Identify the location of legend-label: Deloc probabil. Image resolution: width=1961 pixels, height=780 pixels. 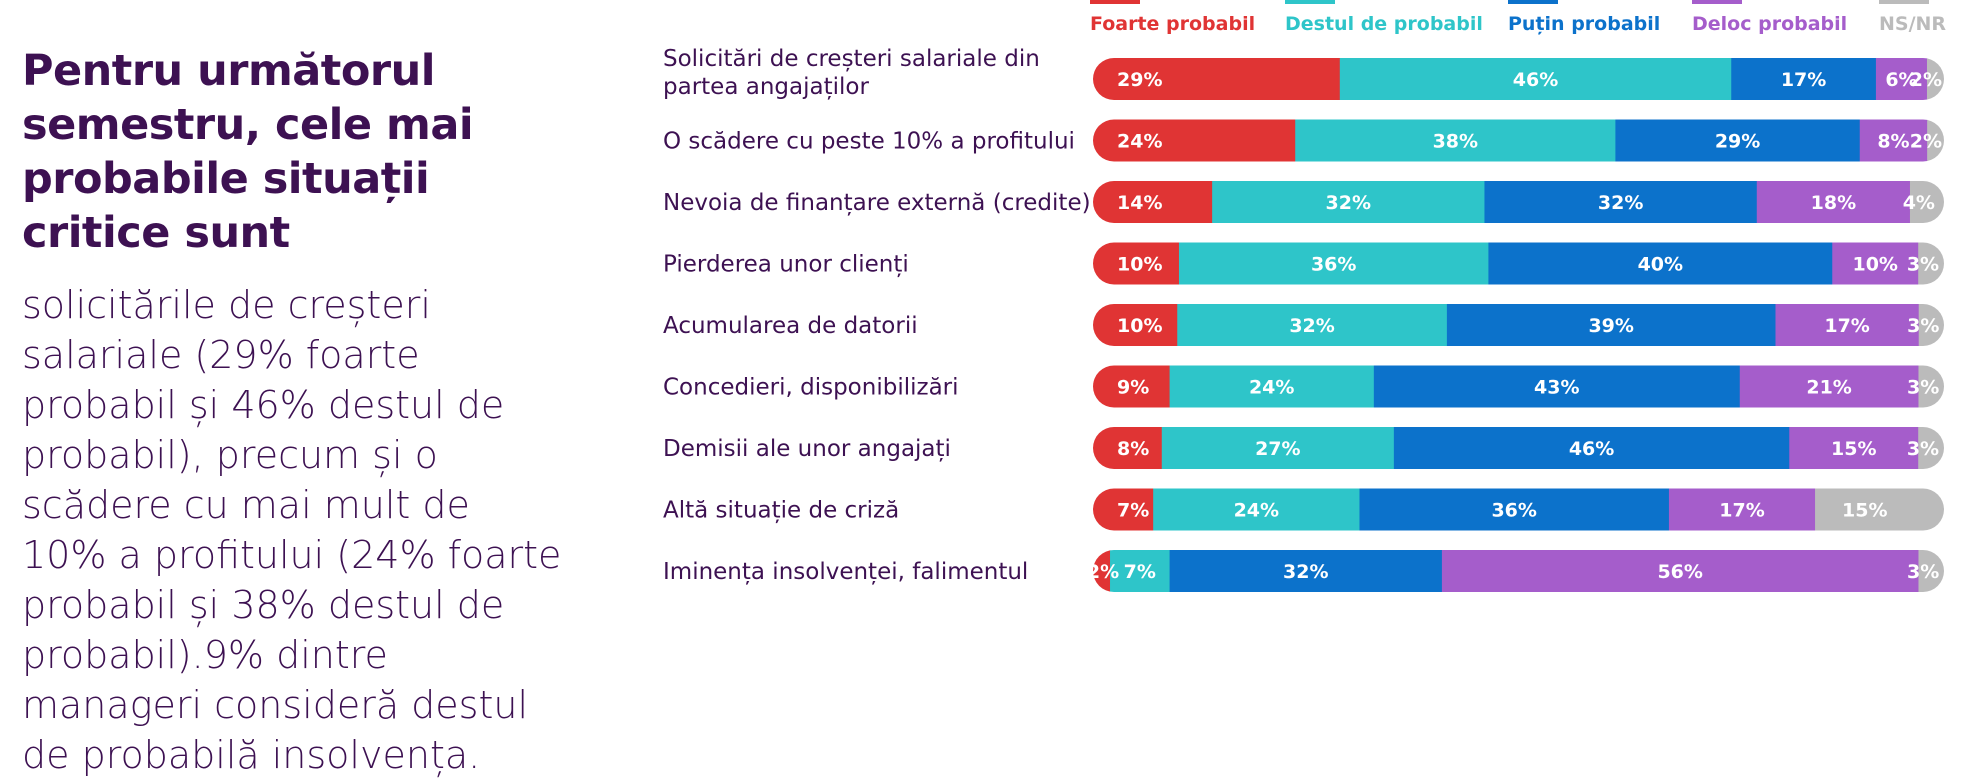
(1769, 24).